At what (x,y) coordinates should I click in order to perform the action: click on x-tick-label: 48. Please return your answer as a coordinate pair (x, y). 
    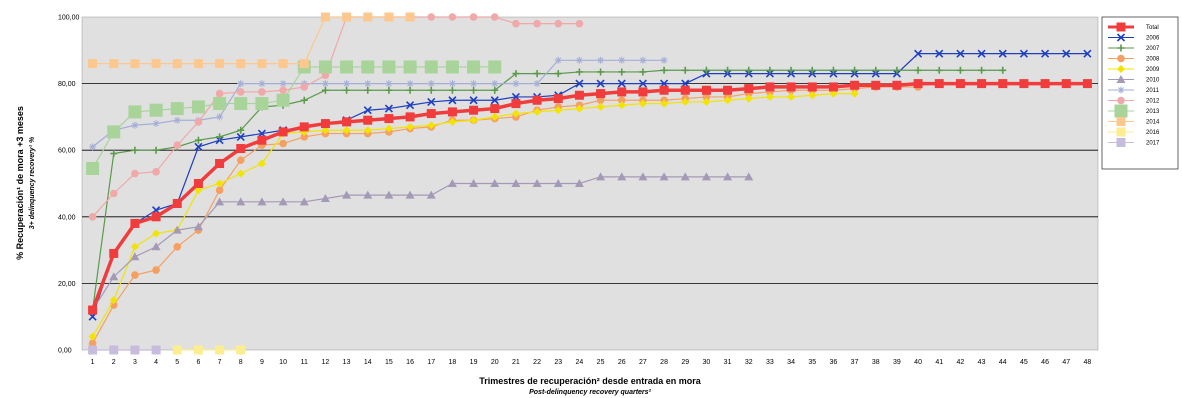
    Looking at the image, I should click on (1088, 362).